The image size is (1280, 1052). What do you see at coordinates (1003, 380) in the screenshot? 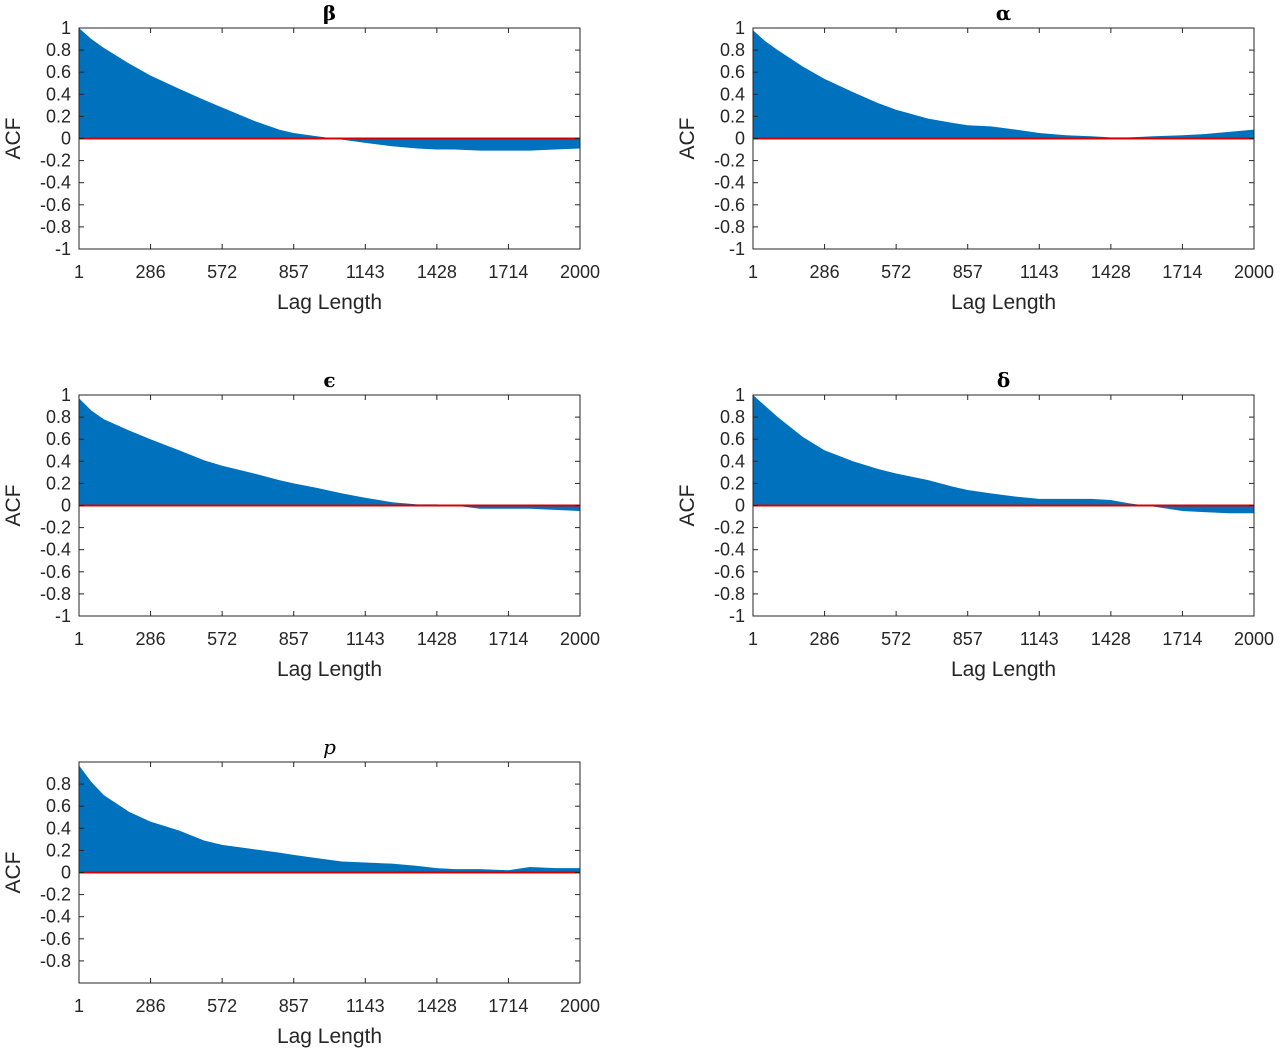
I see `panel-title: δ` at bounding box center [1003, 380].